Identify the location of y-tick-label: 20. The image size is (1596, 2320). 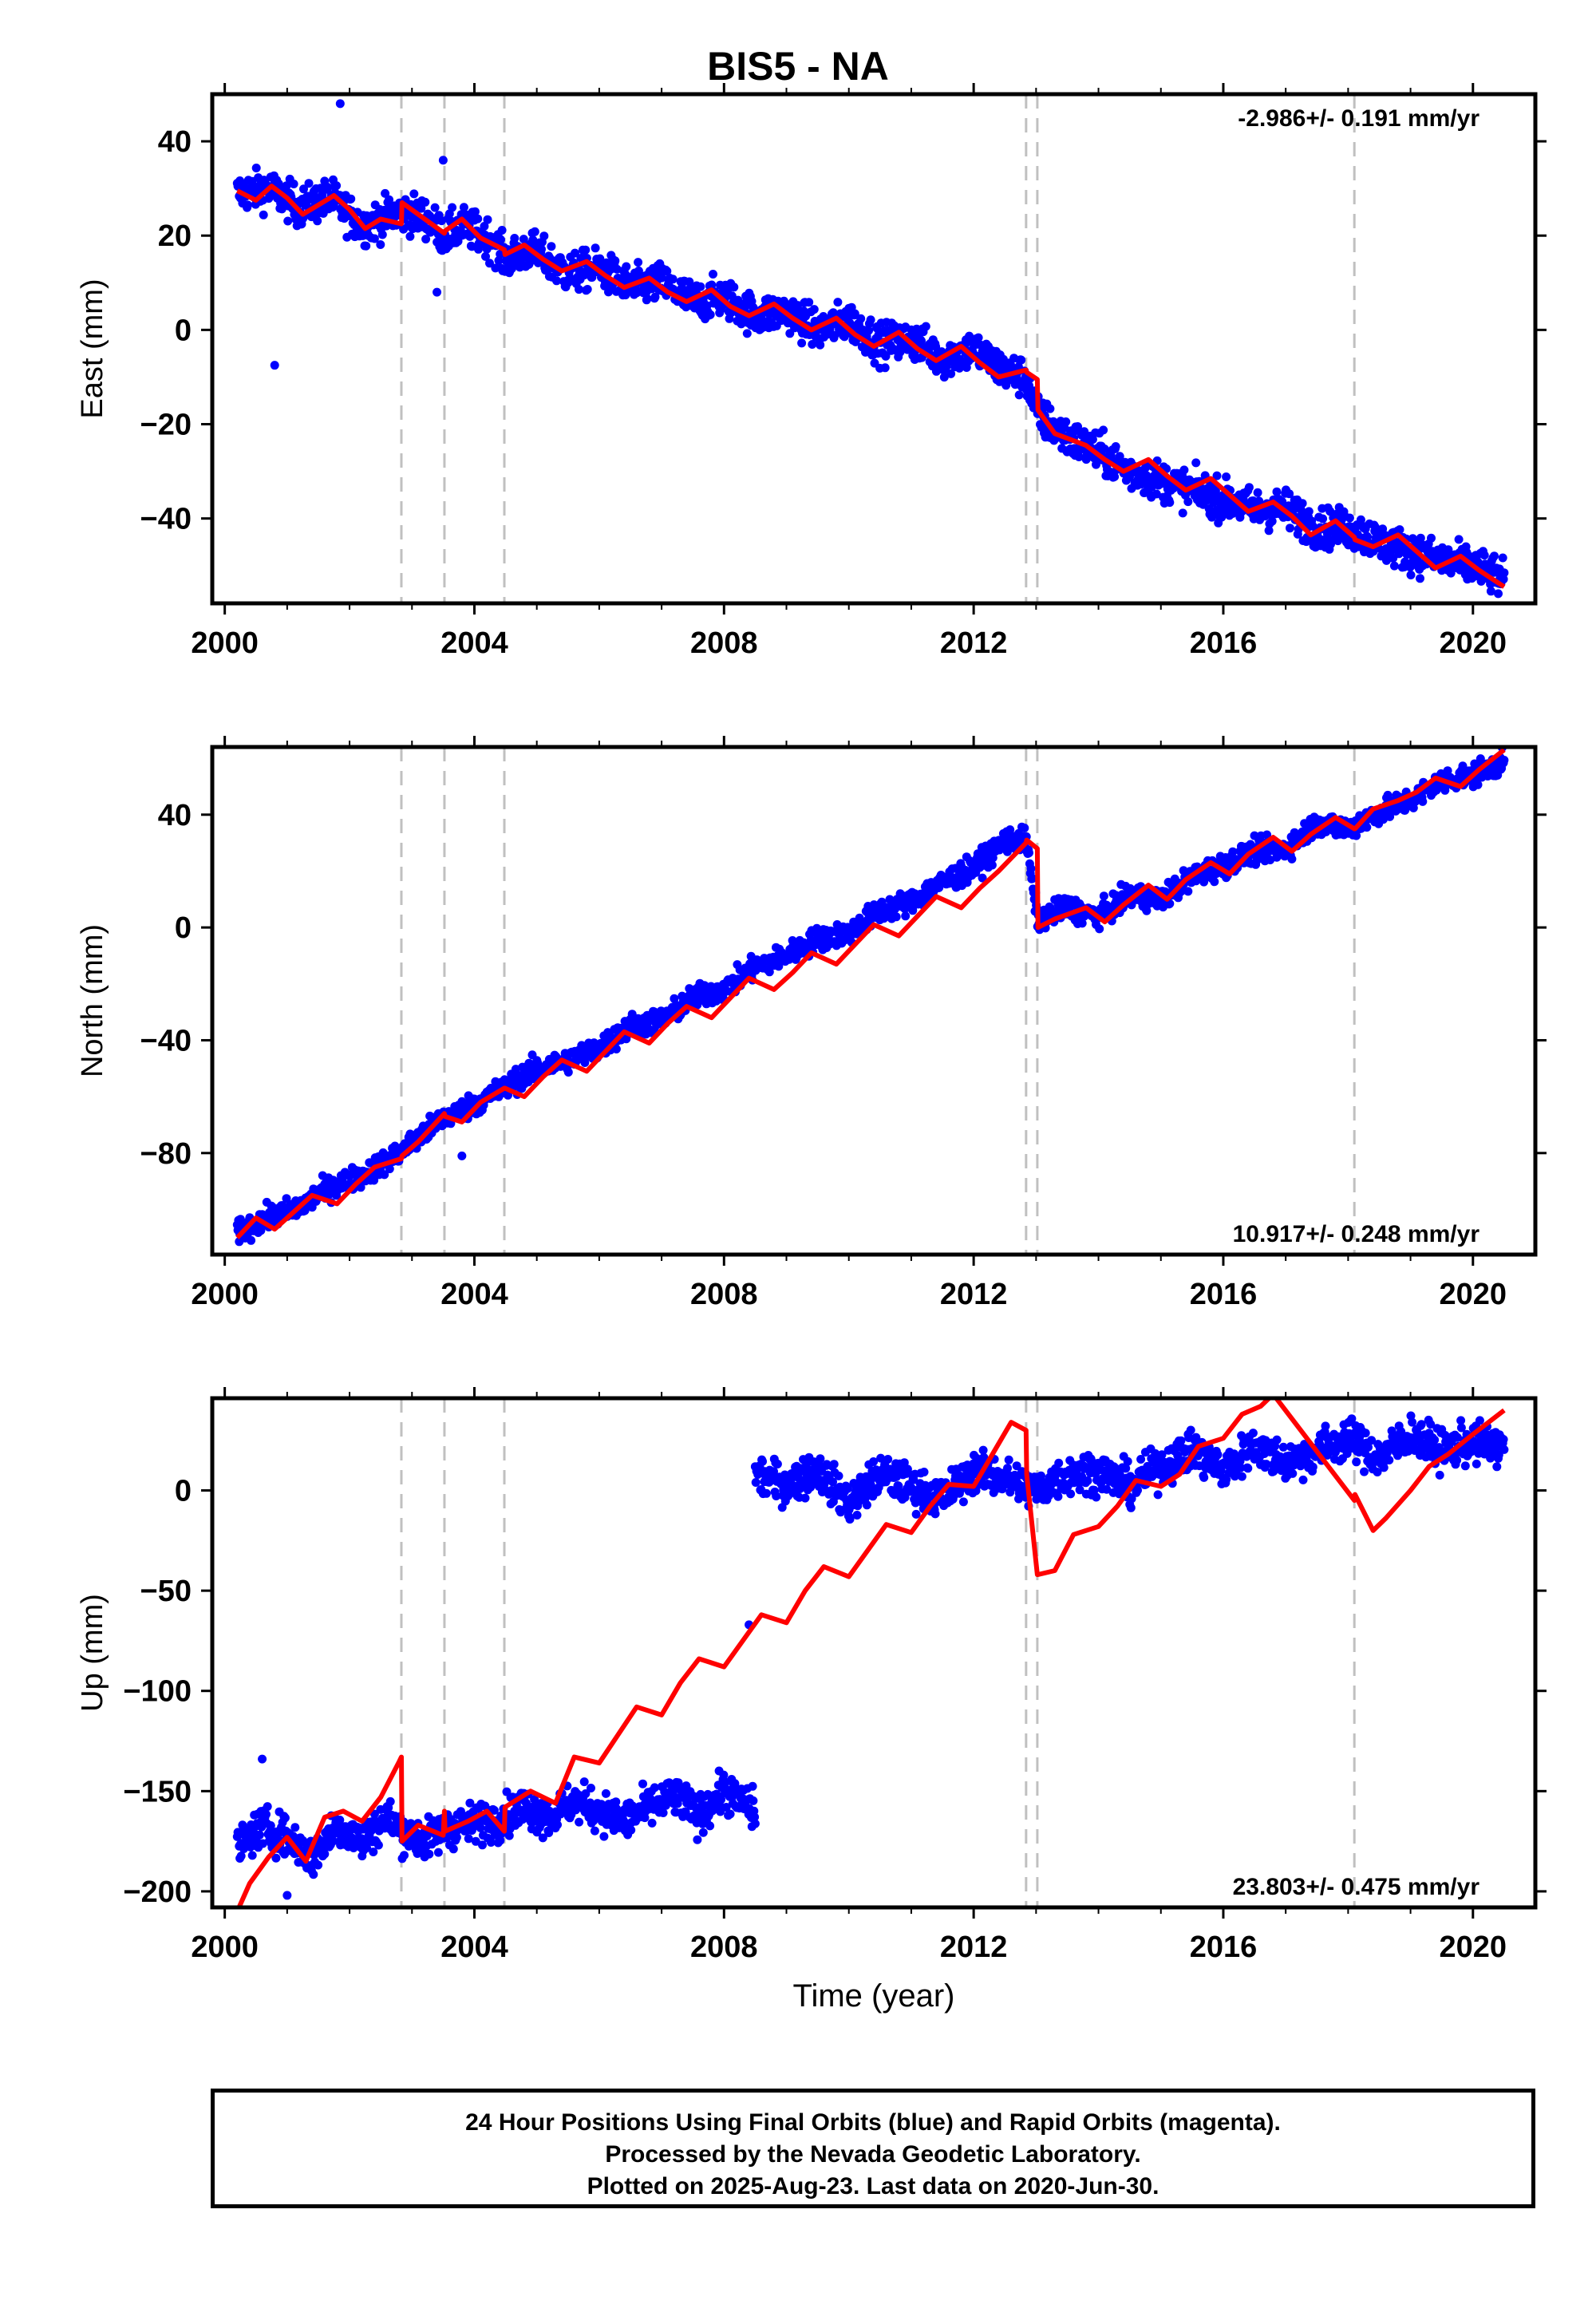
(175, 236).